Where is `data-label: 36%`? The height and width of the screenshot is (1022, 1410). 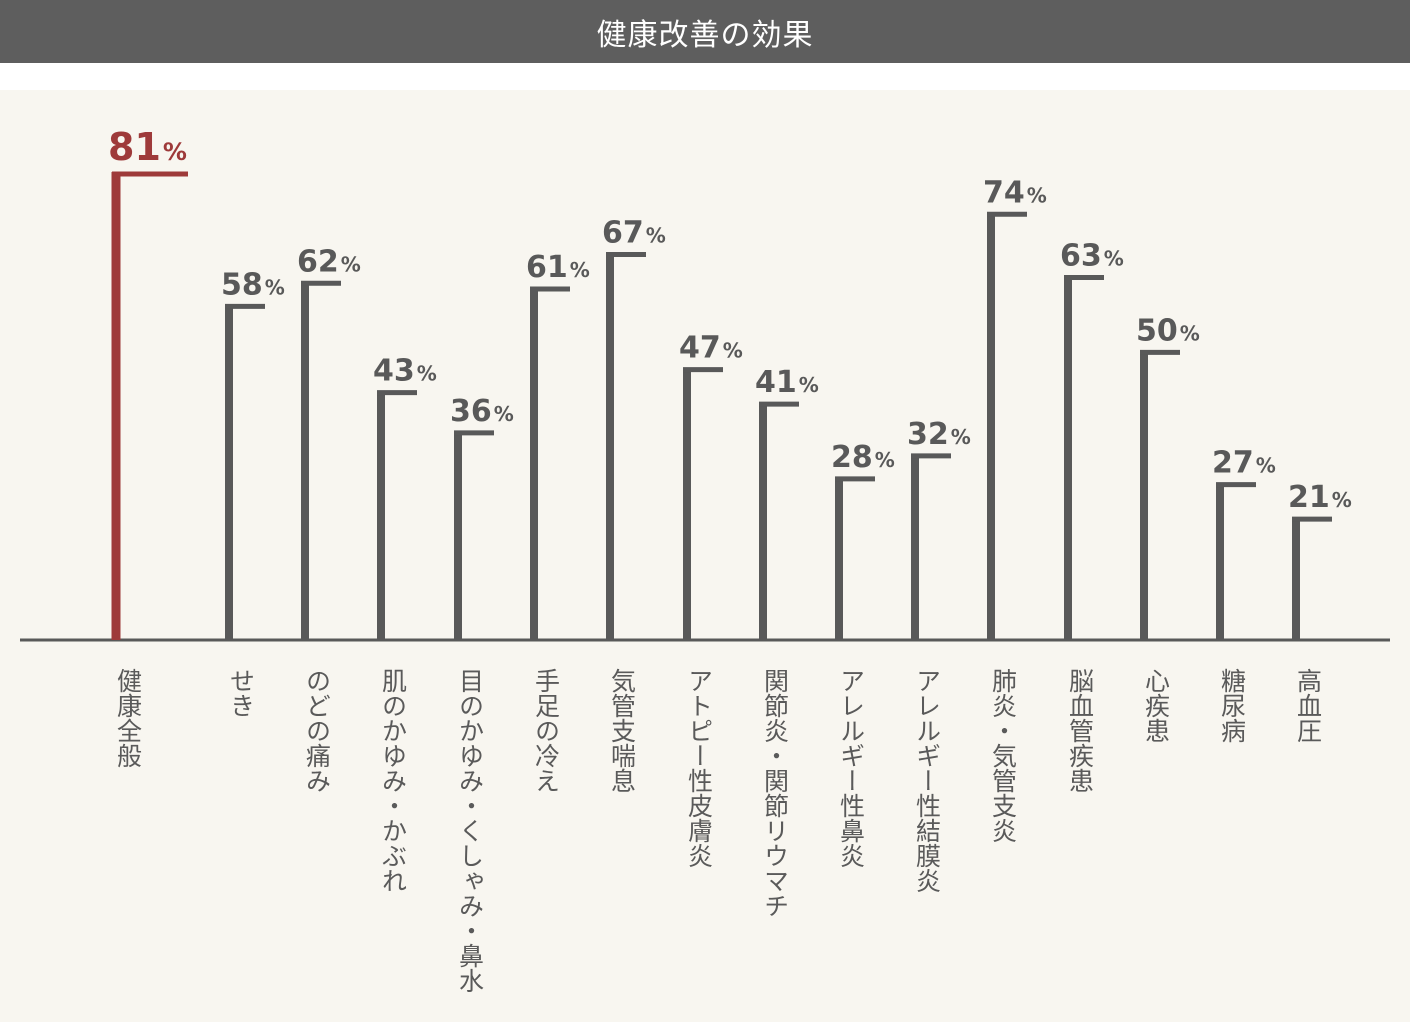 data-label: 36% is located at coordinates (482, 411).